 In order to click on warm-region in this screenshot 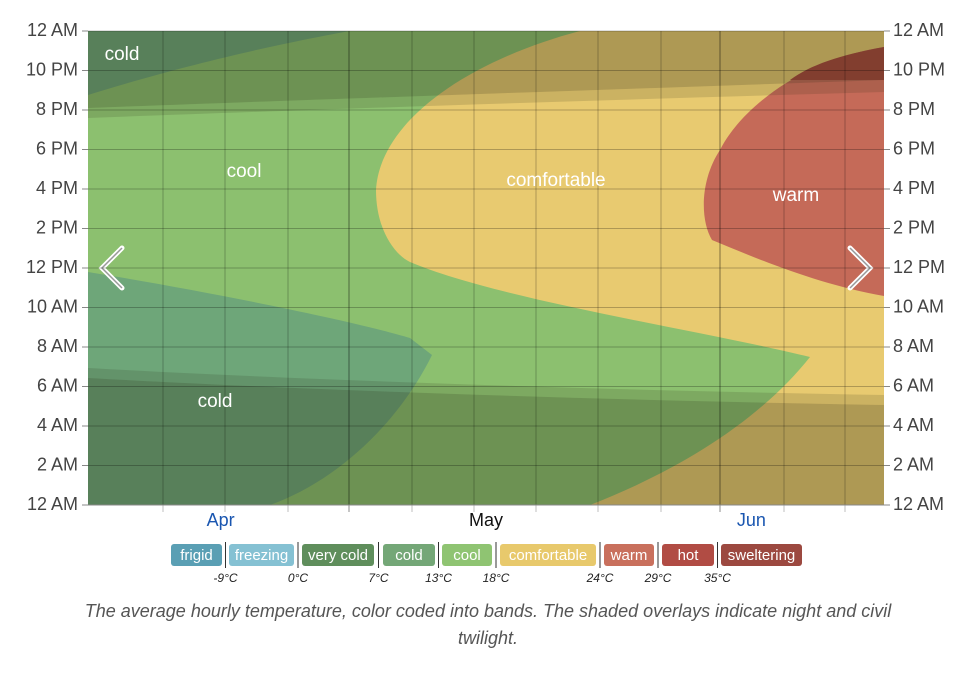, I will do `click(793, 171)`.